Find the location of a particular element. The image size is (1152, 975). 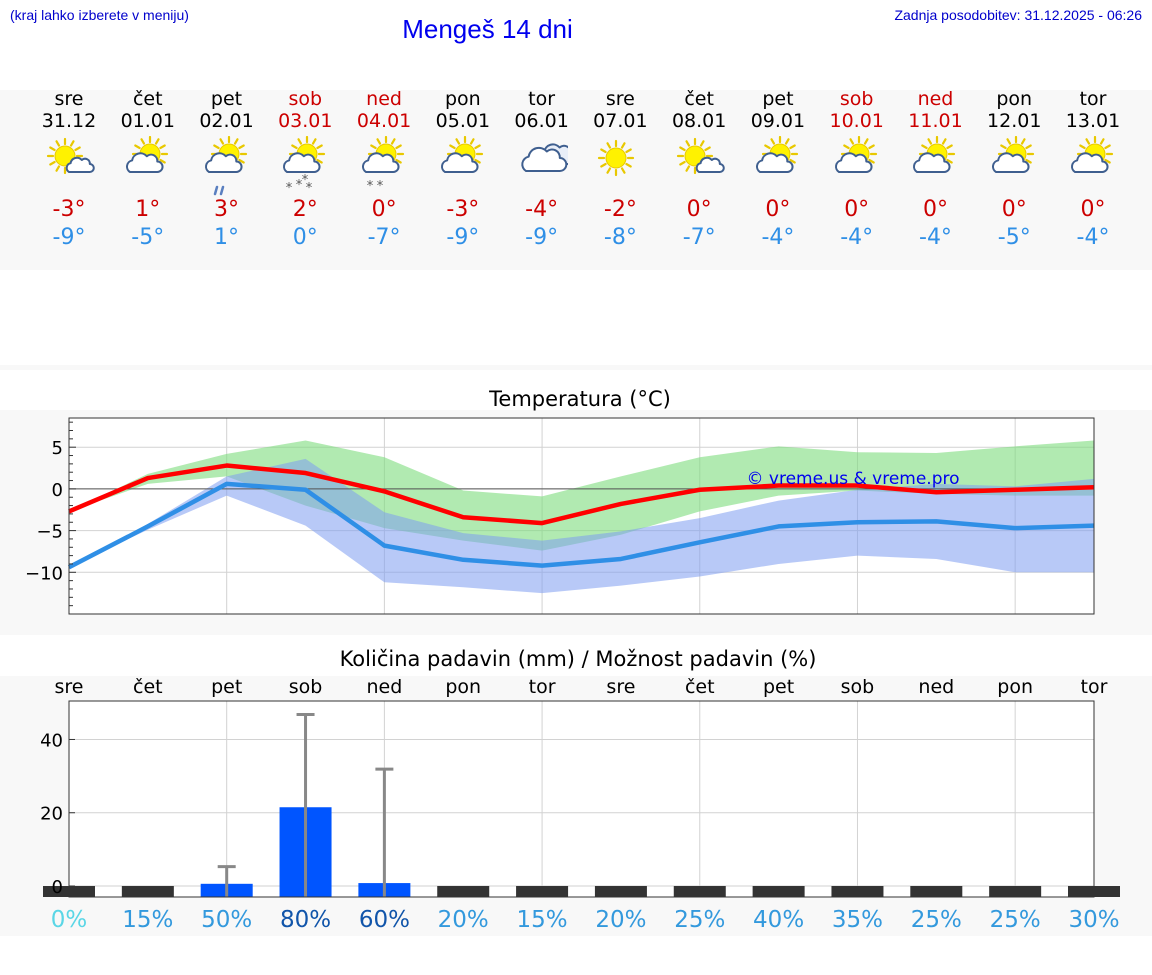

cloudy-sun-rain-icon is located at coordinates (225, 166).